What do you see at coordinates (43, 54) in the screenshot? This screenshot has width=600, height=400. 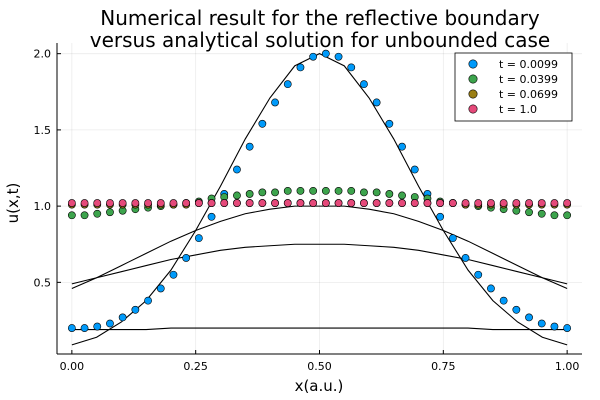 I see `y-tick-label: 2.0` at bounding box center [43, 54].